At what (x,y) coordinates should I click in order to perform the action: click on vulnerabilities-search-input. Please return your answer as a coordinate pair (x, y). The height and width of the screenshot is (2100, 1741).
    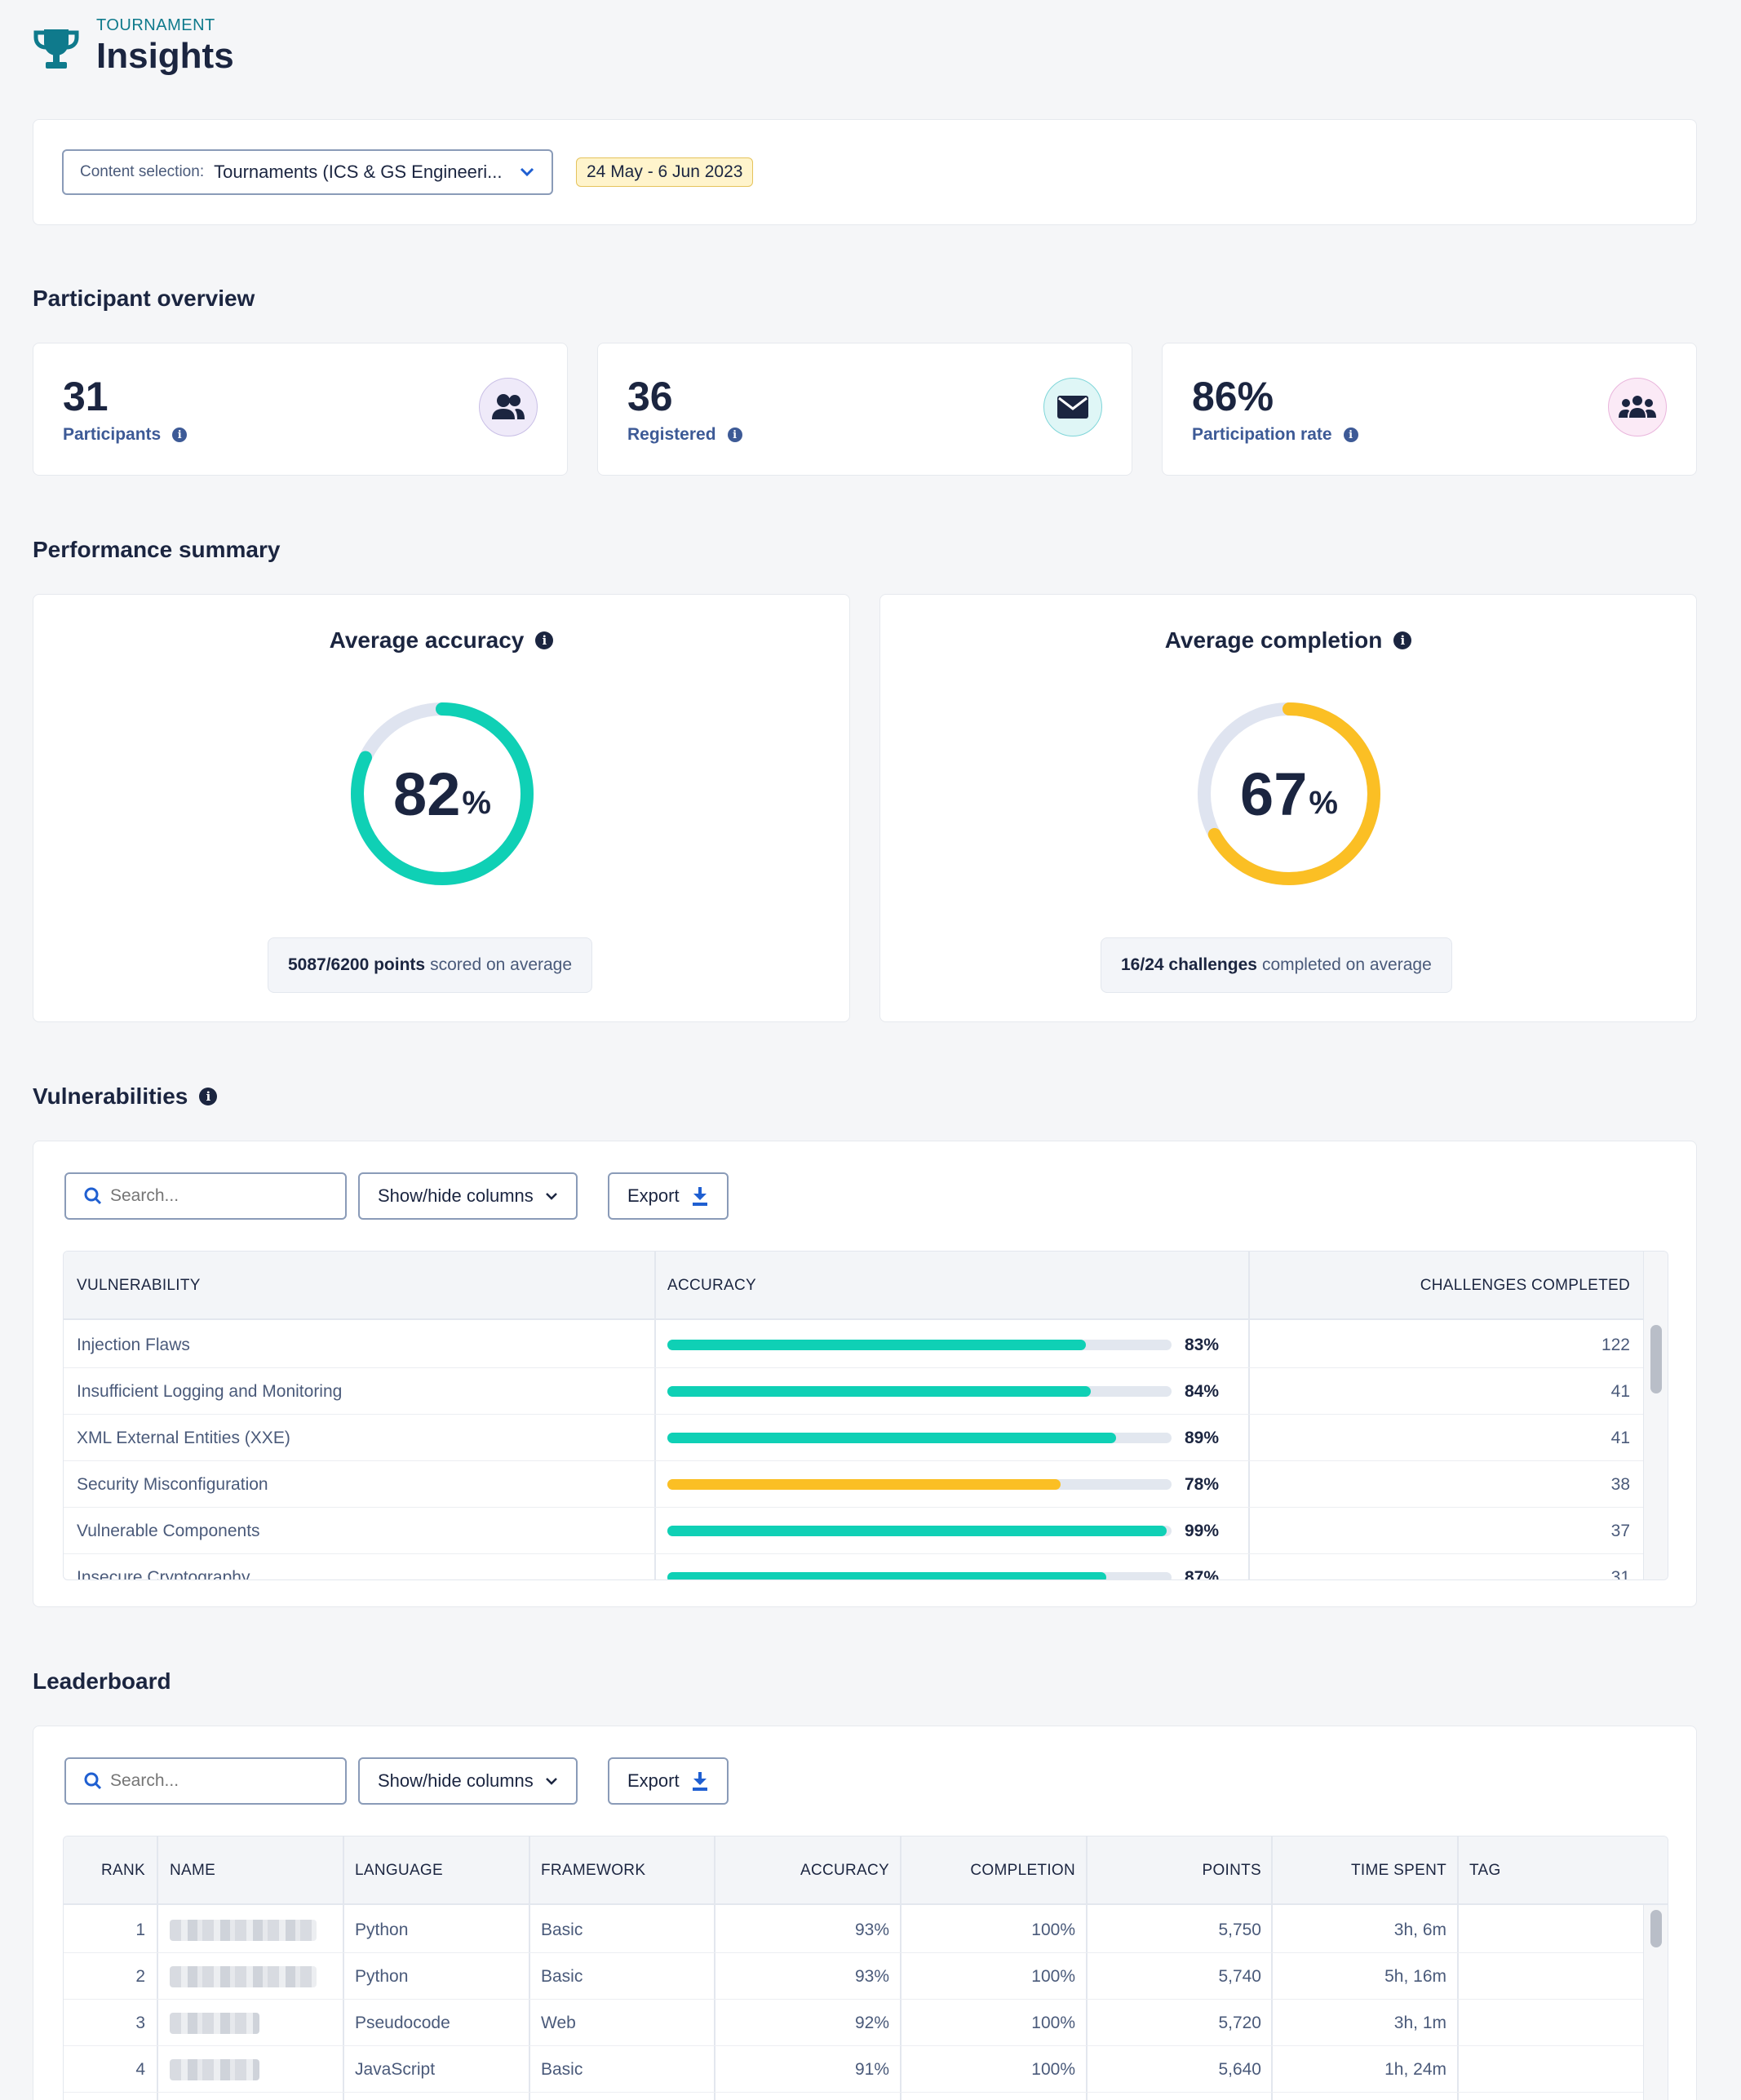
    Looking at the image, I should click on (212, 1196).